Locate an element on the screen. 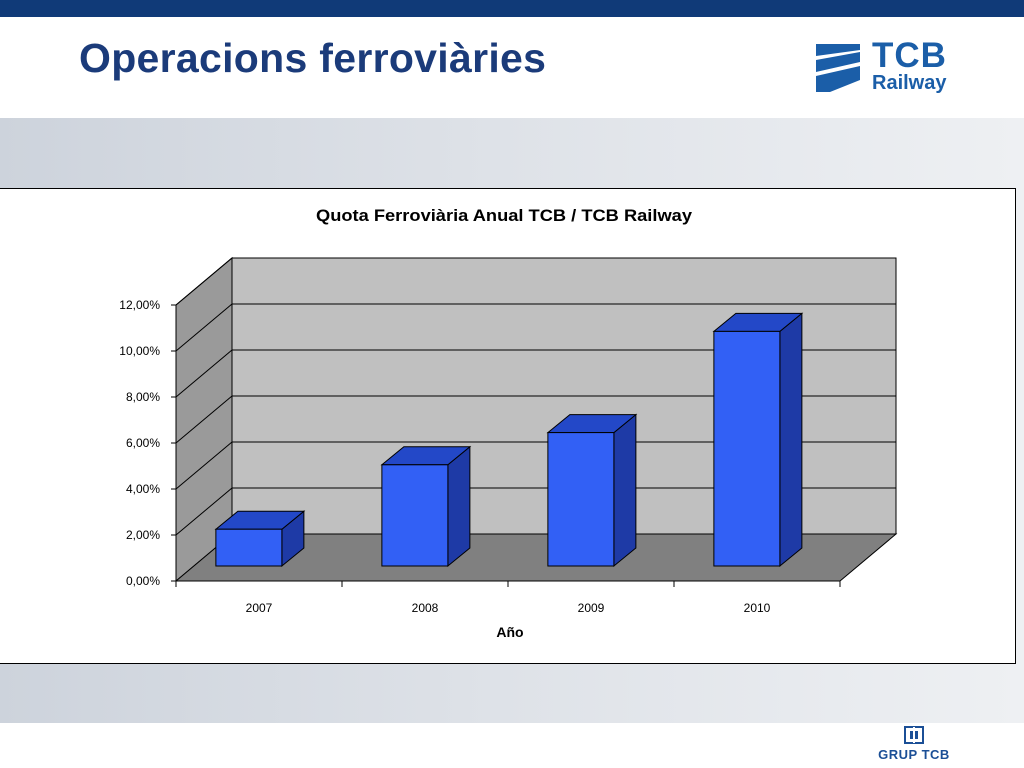  slide-header is located at coordinates (512, 67).